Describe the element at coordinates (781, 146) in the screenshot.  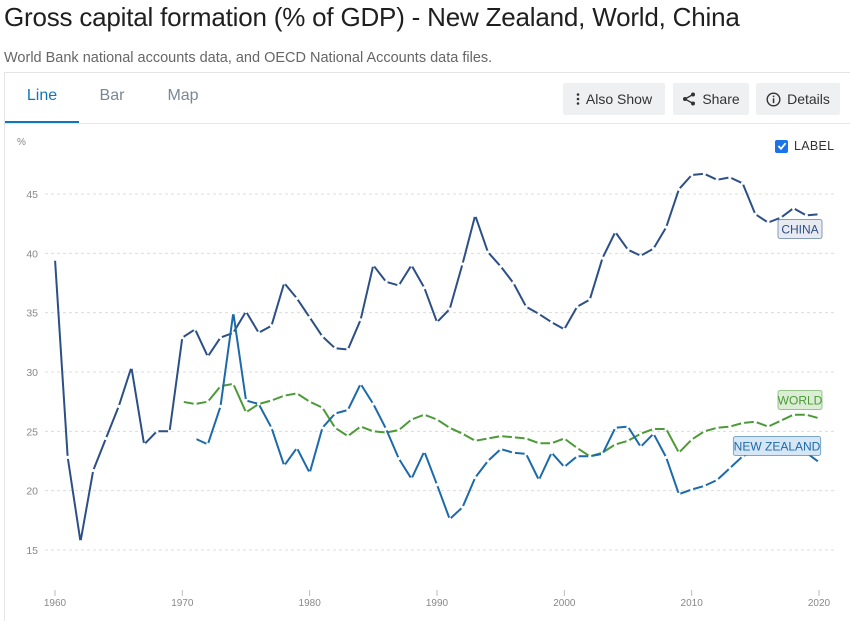
I see `label-checkbox` at that location.